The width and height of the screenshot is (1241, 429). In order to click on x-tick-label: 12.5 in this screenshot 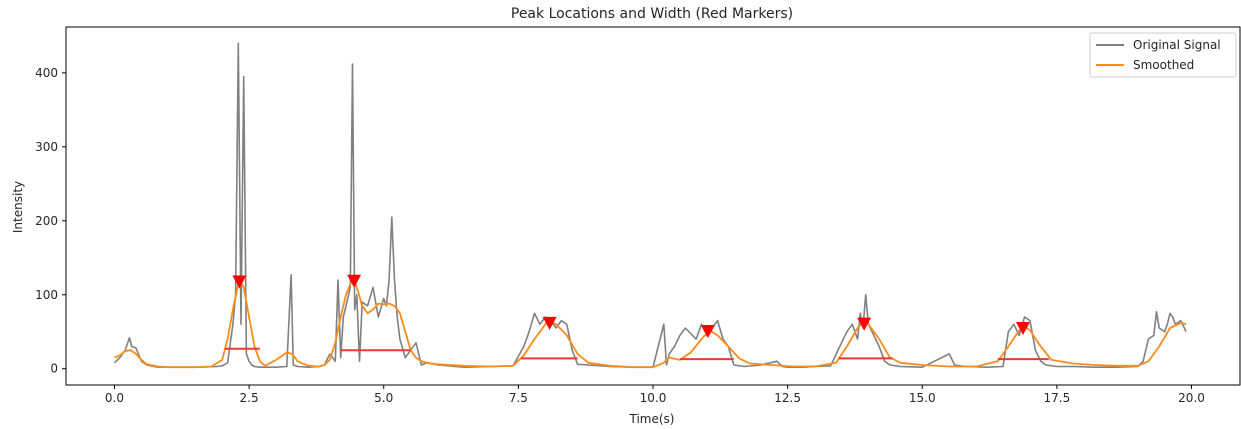, I will do `click(787, 398)`.